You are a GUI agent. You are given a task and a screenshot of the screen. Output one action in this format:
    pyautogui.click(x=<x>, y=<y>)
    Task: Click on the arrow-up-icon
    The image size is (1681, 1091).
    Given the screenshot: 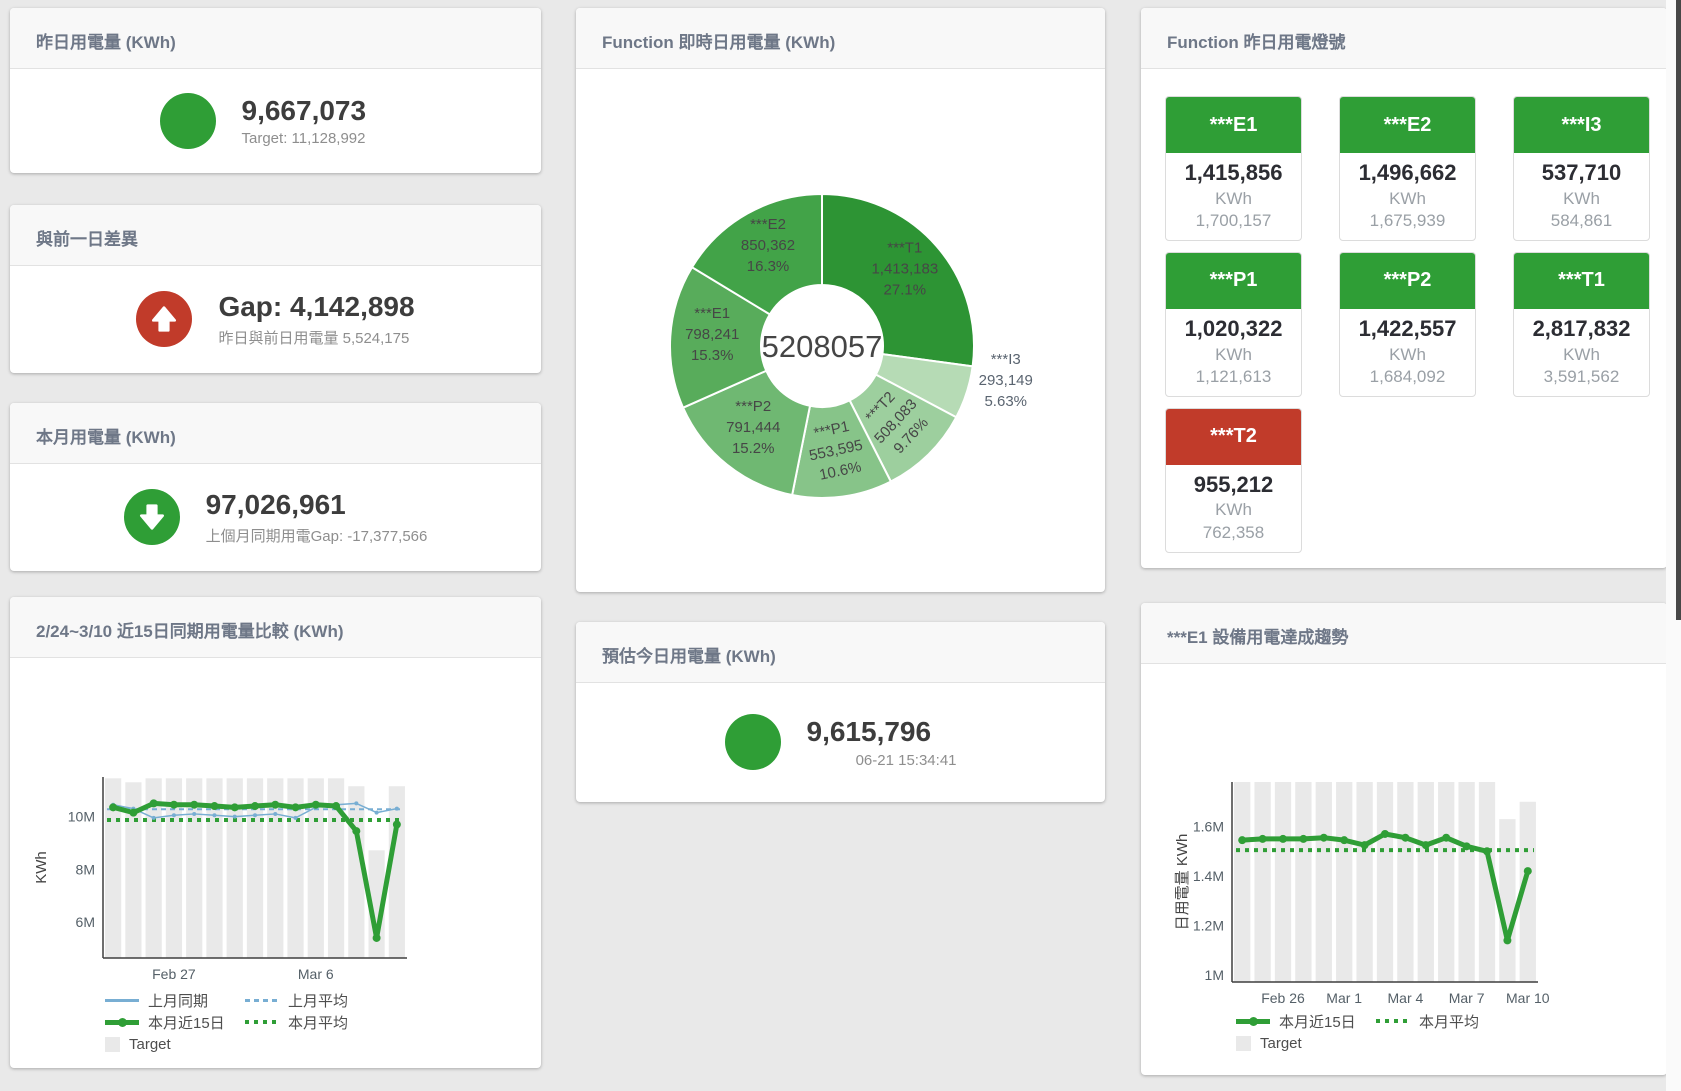 What is the action you would take?
    pyautogui.click(x=164, y=319)
    